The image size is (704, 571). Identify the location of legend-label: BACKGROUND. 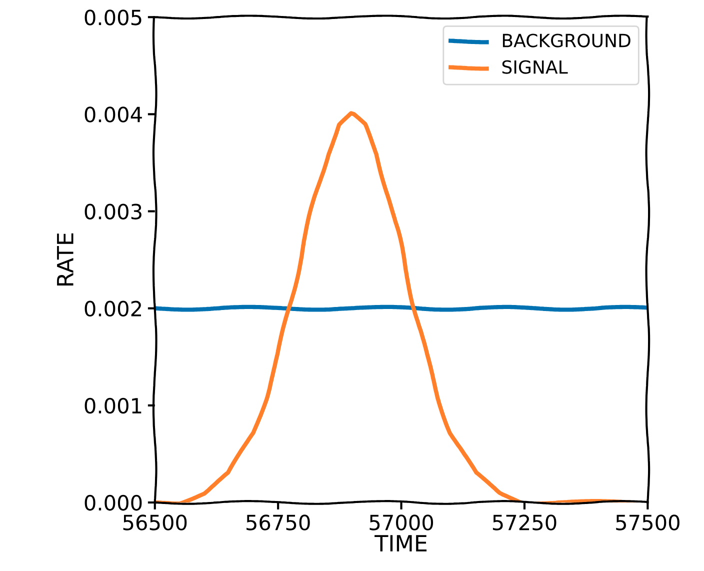
(566, 41).